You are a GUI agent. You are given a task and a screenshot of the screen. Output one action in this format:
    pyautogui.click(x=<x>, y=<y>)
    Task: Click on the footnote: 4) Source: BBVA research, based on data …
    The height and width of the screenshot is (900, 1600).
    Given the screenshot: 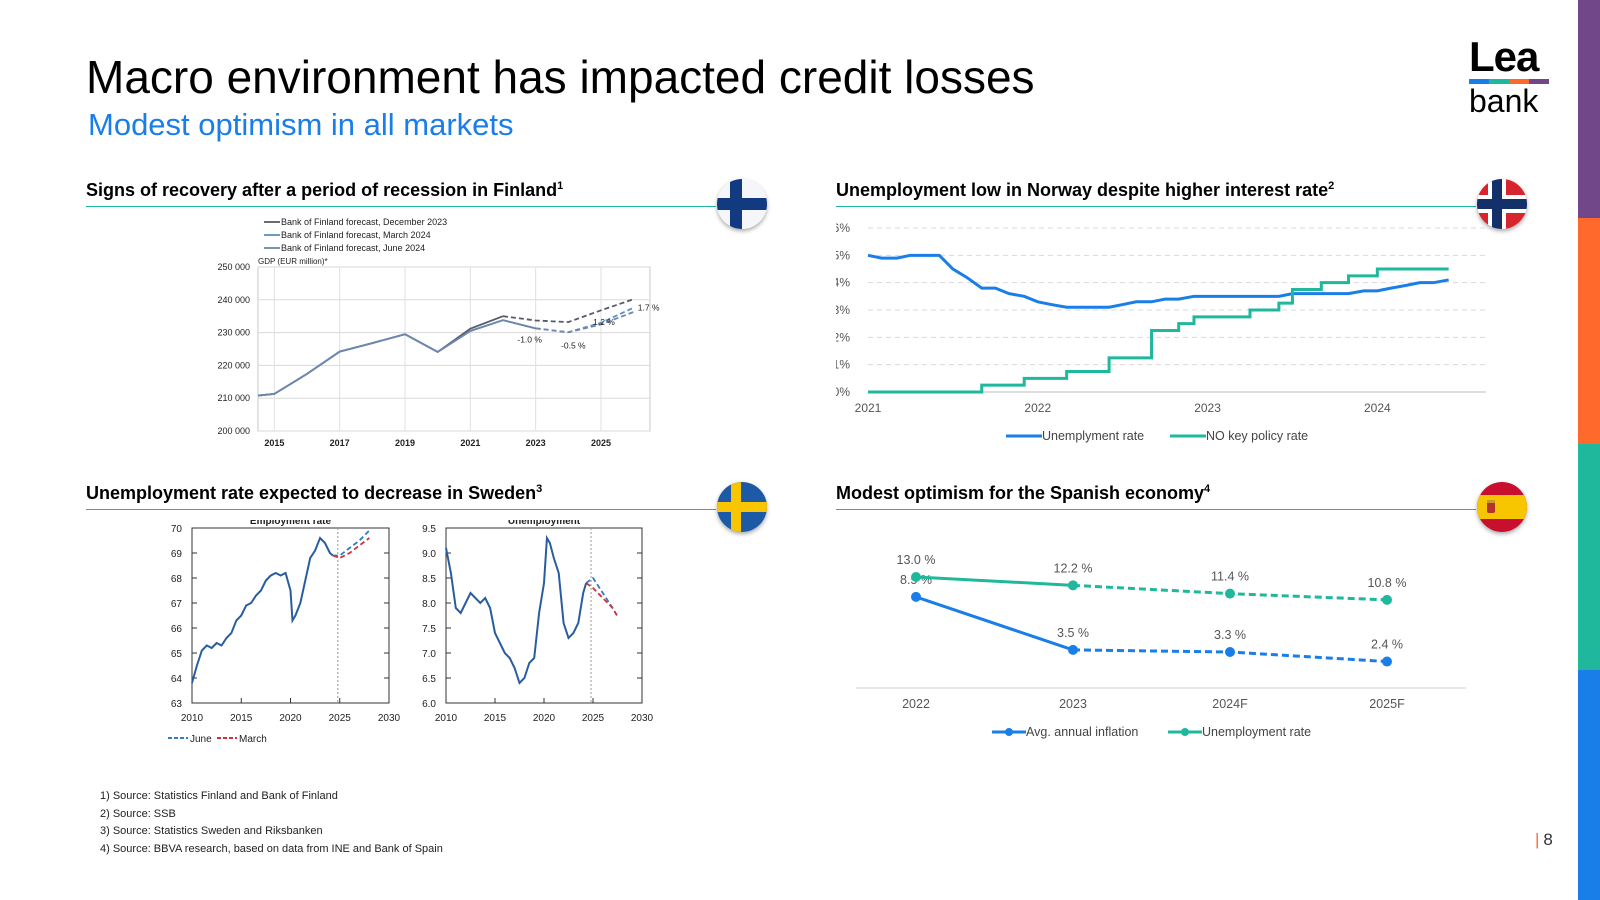 What is the action you would take?
    pyautogui.click(x=271, y=848)
    